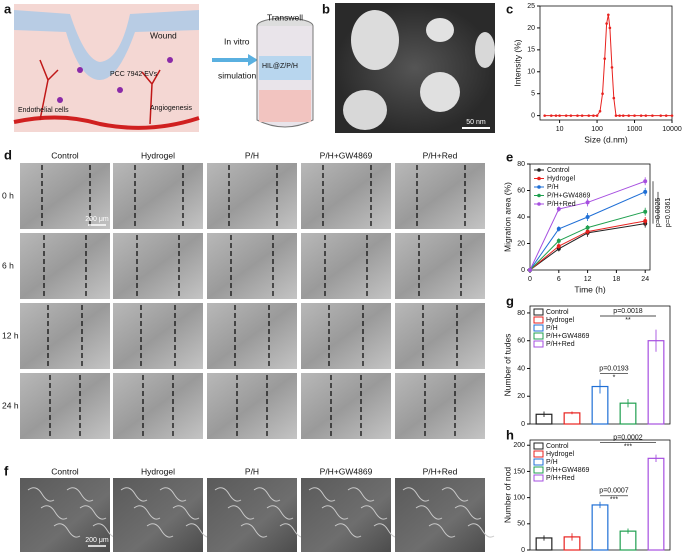 The width and height of the screenshot is (682, 557). Describe the element at coordinates (597, 129) in the screenshot. I see `x-tick-label: 100` at that location.